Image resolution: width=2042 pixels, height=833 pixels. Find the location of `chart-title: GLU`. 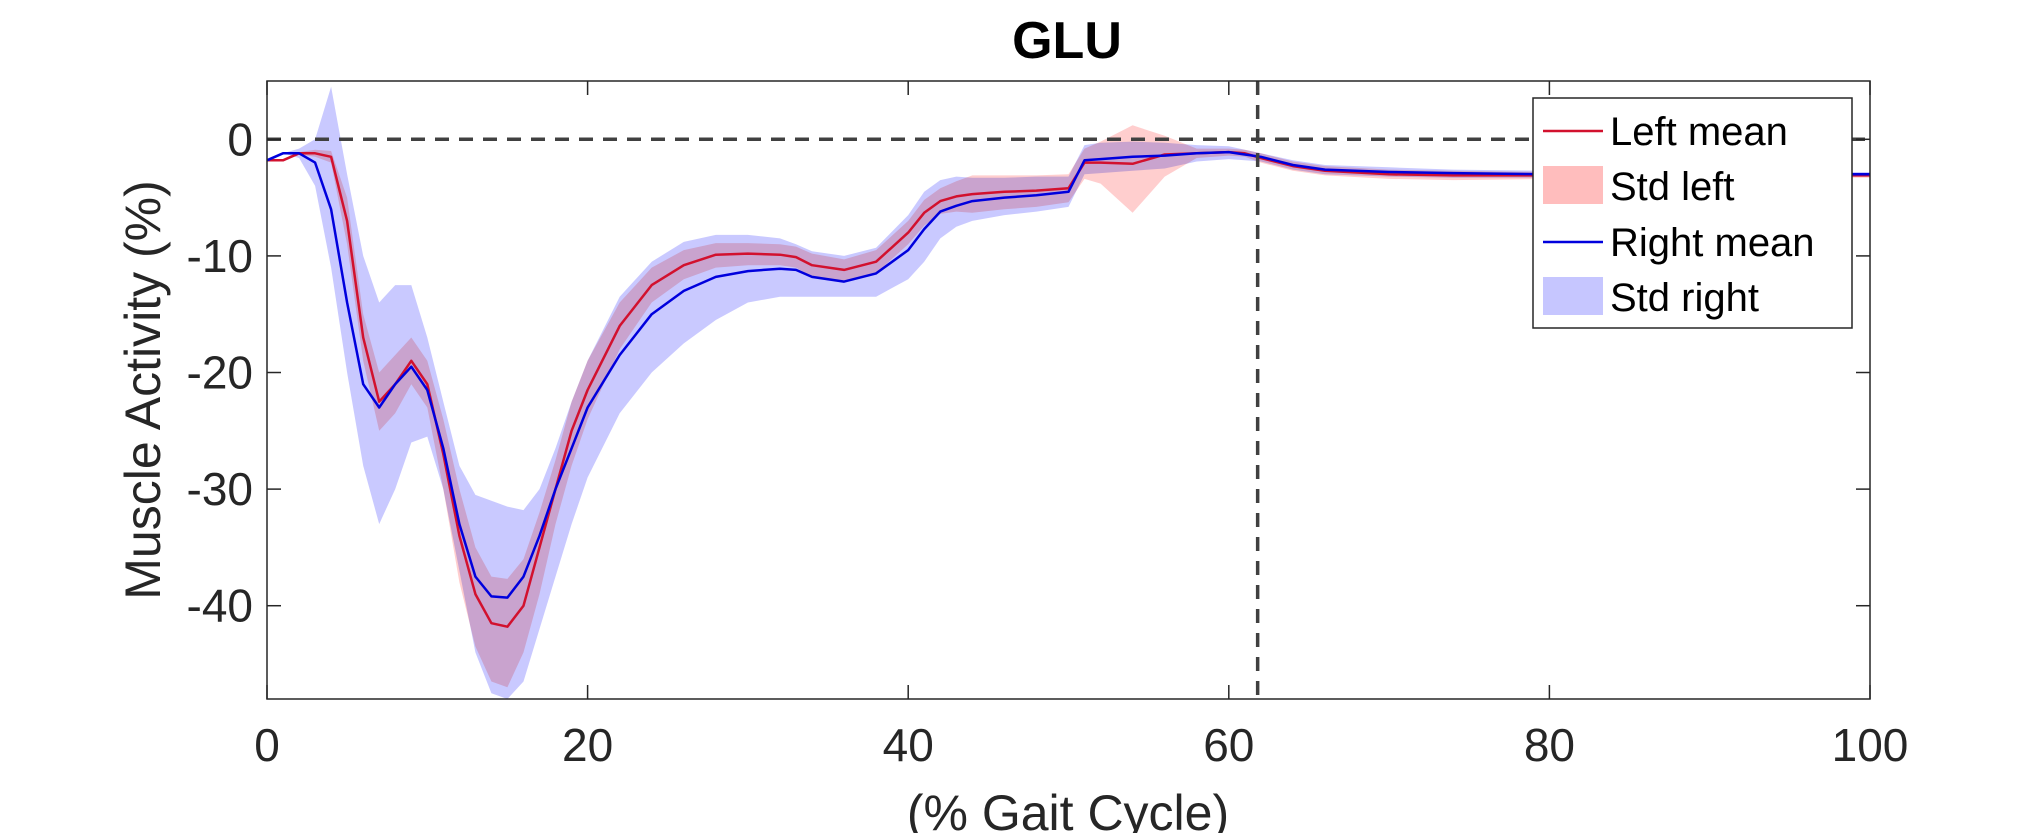

chart-title: GLU is located at coordinates (1067, 41).